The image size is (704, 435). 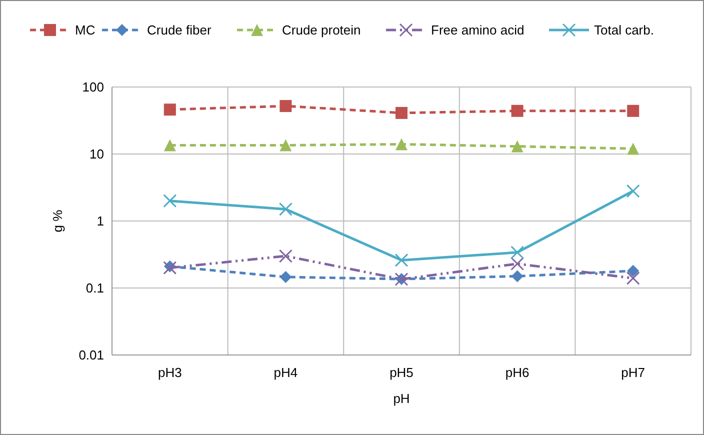 I want to click on x-tick-label: pH5, so click(x=402, y=372).